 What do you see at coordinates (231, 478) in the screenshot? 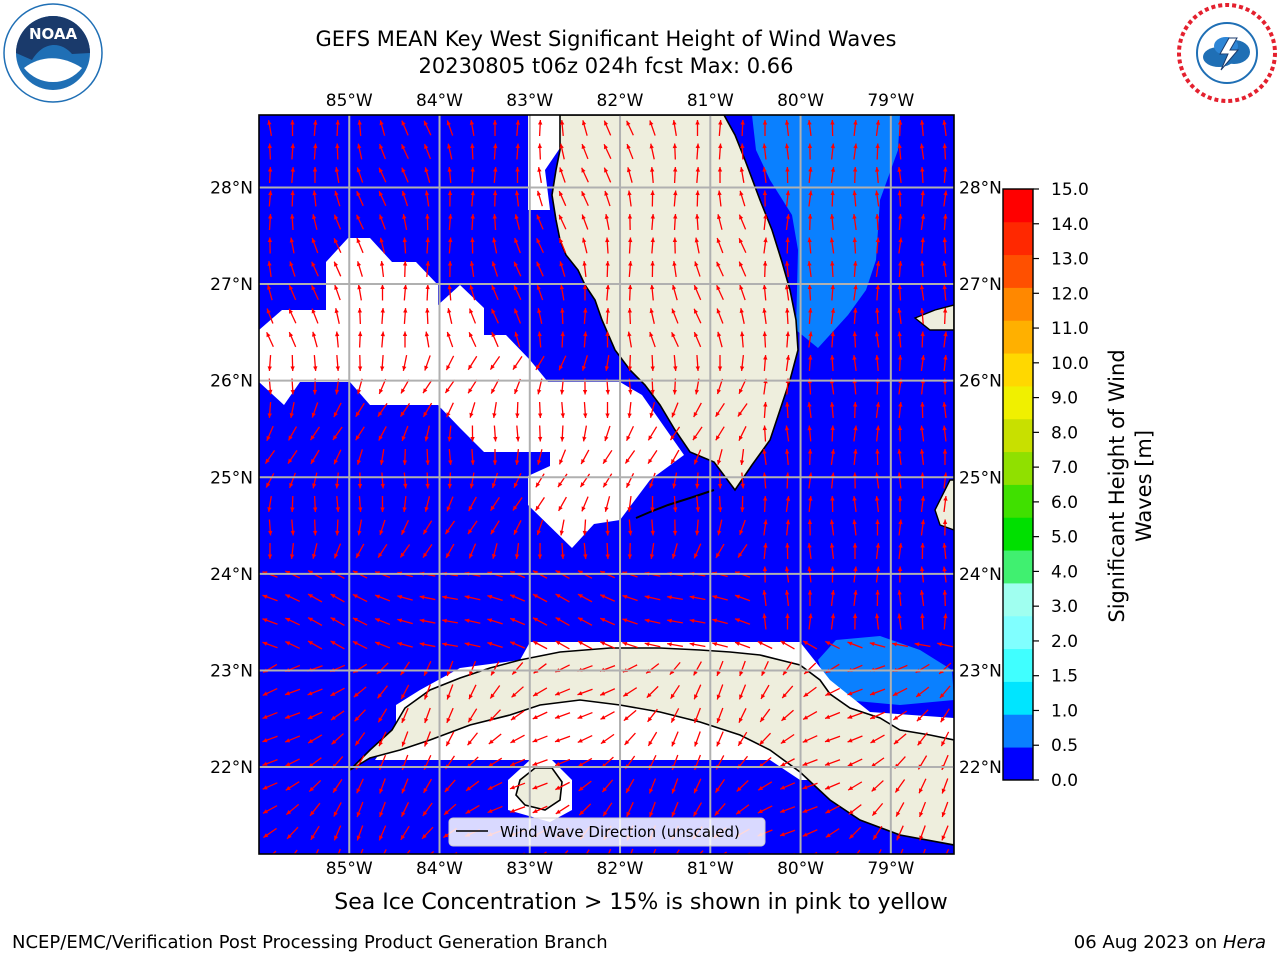
I see `lat-tick-label-left: 25°N` at bounding box center [231, 478].